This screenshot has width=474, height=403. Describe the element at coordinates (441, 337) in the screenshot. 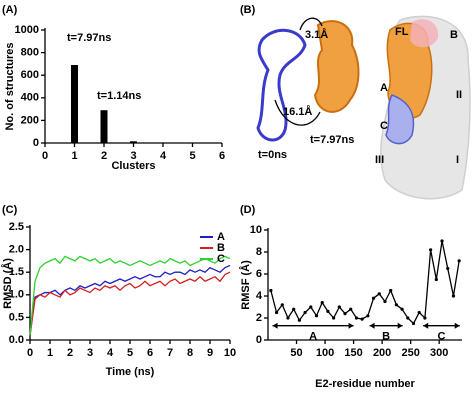

I see `range-label: C` at that location.